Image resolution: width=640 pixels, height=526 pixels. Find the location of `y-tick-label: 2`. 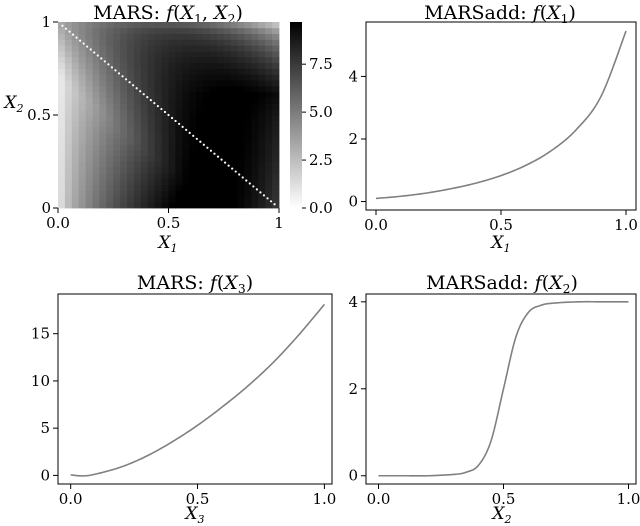

y-tick-label: 2 is located at coordinates (353, 139).